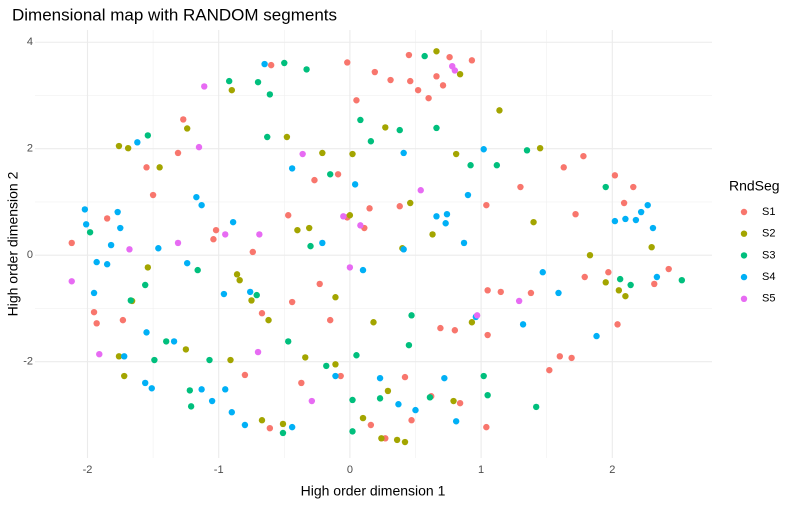 This screenshot has width=801, height=510. Describe the element at coordinates (13, 243) in the screenshot. I see `y-axis-label: High order dimension 2` at that location.